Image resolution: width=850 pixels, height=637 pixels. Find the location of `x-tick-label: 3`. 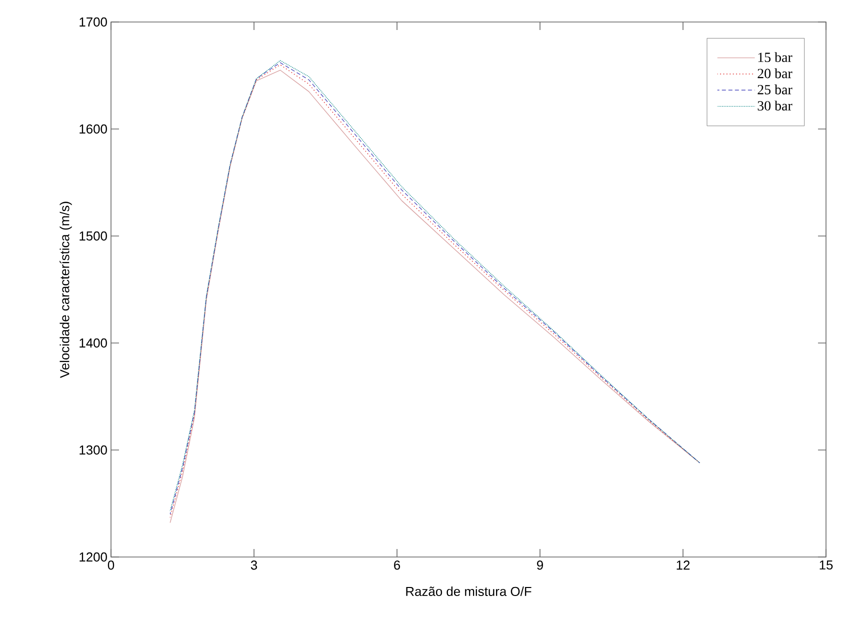

x-tick-label: 3 is located at coordinates (254, 565).